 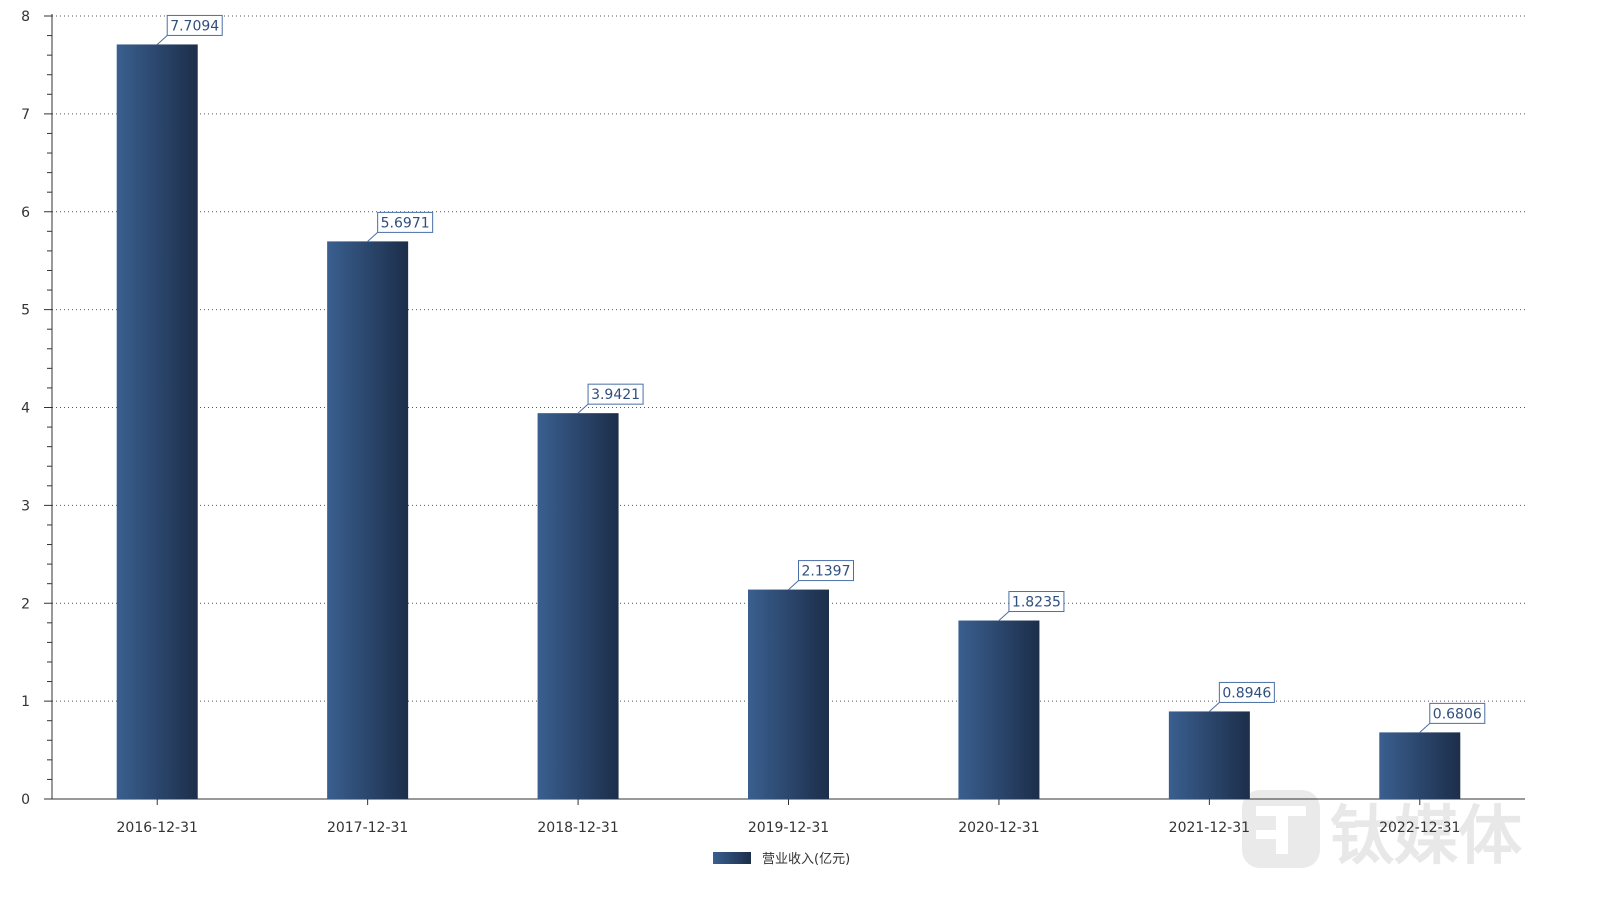 What do you see at coordinates (1419, 828) in the screenshot?
I see `x-tick-label: 2022-12-31` at bounding box center [1419, 828].